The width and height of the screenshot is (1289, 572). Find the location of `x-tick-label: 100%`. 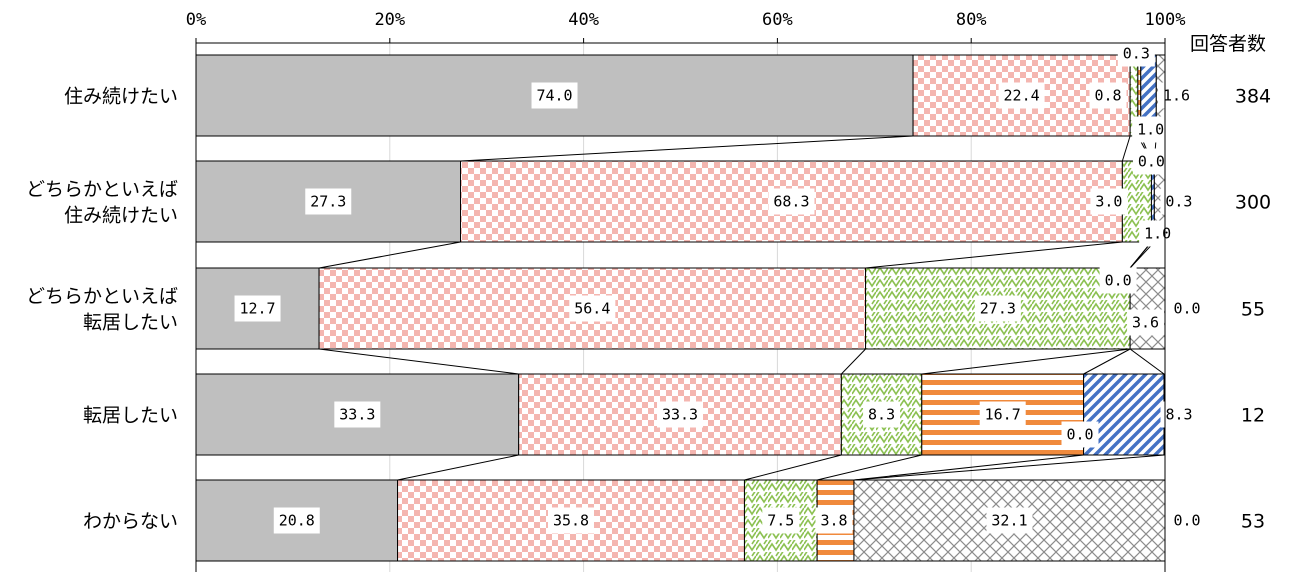

x-tick-label: 100% is located at coordinates (1165, 20).